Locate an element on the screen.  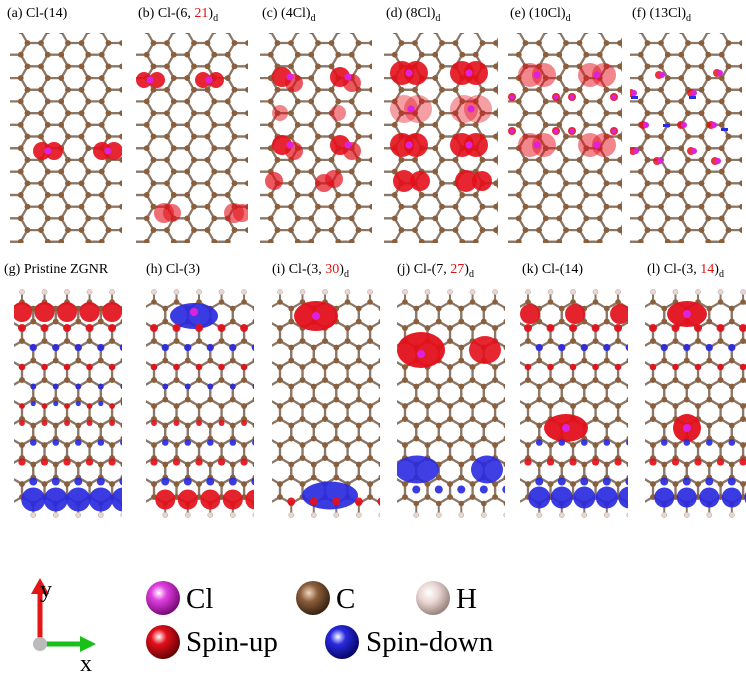
structure-panel-b is located at coordinates (192, 138).